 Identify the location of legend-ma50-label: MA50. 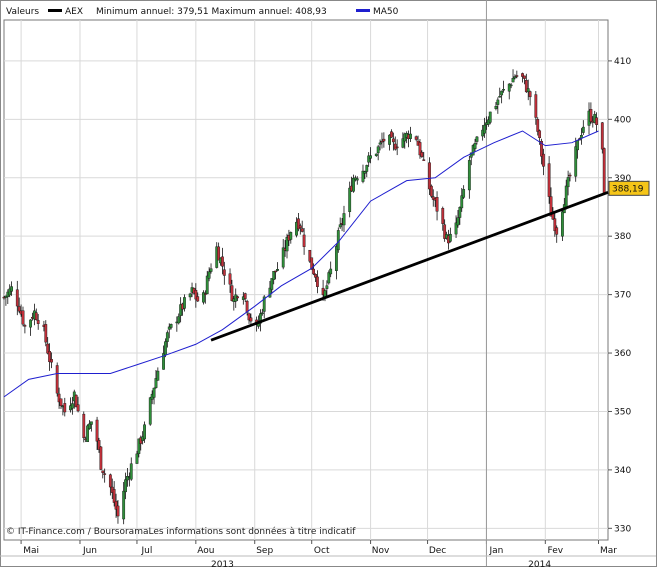
(386, 12).